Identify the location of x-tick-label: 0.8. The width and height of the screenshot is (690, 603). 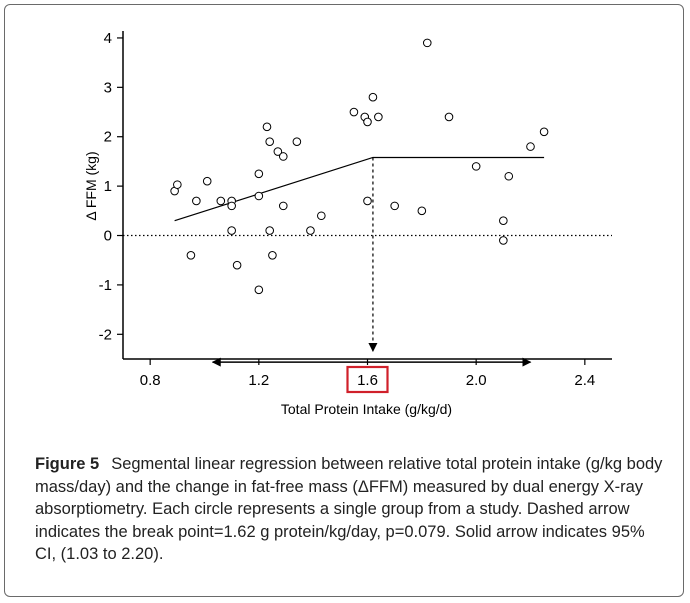
(150, 380).